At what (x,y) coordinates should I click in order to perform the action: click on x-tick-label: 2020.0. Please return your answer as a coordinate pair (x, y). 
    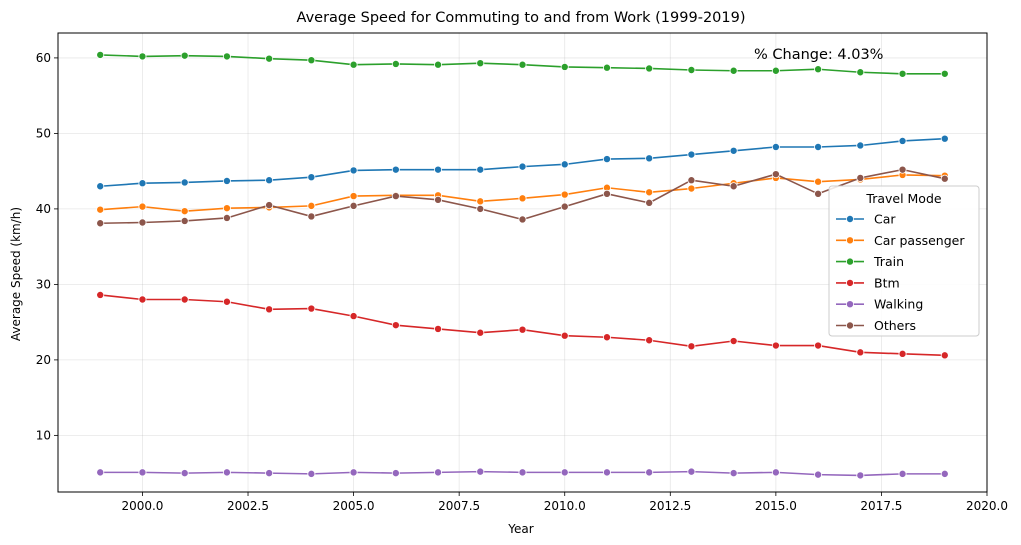
    Looking at the image, I should click on (987, 506).